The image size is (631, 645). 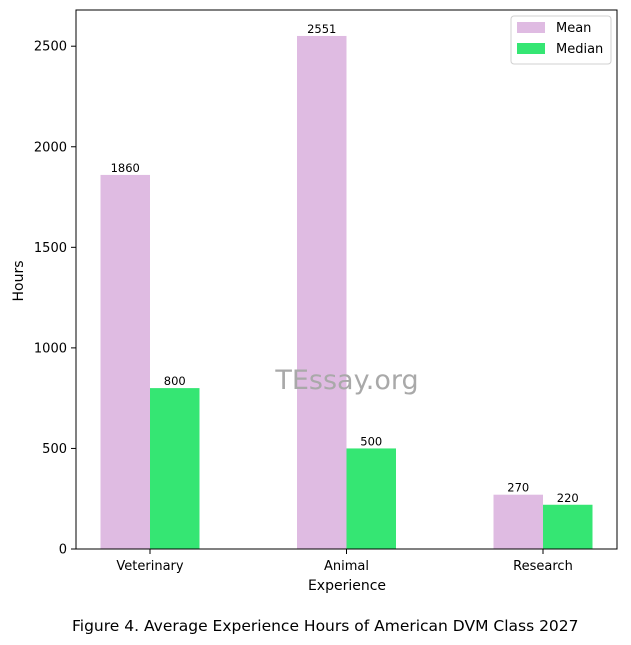 What do you see at coordinates (63, 550) in the screenshot?
I see `y-tick-label: 0` at bounding box center [63, 550].